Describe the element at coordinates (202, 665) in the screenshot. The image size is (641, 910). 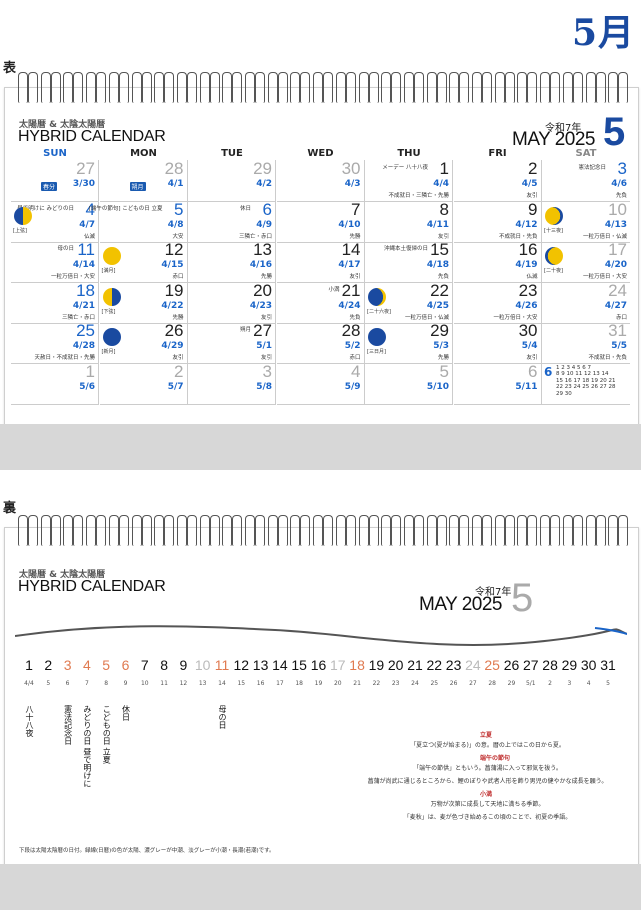
I see `back-date: 10` at that location.